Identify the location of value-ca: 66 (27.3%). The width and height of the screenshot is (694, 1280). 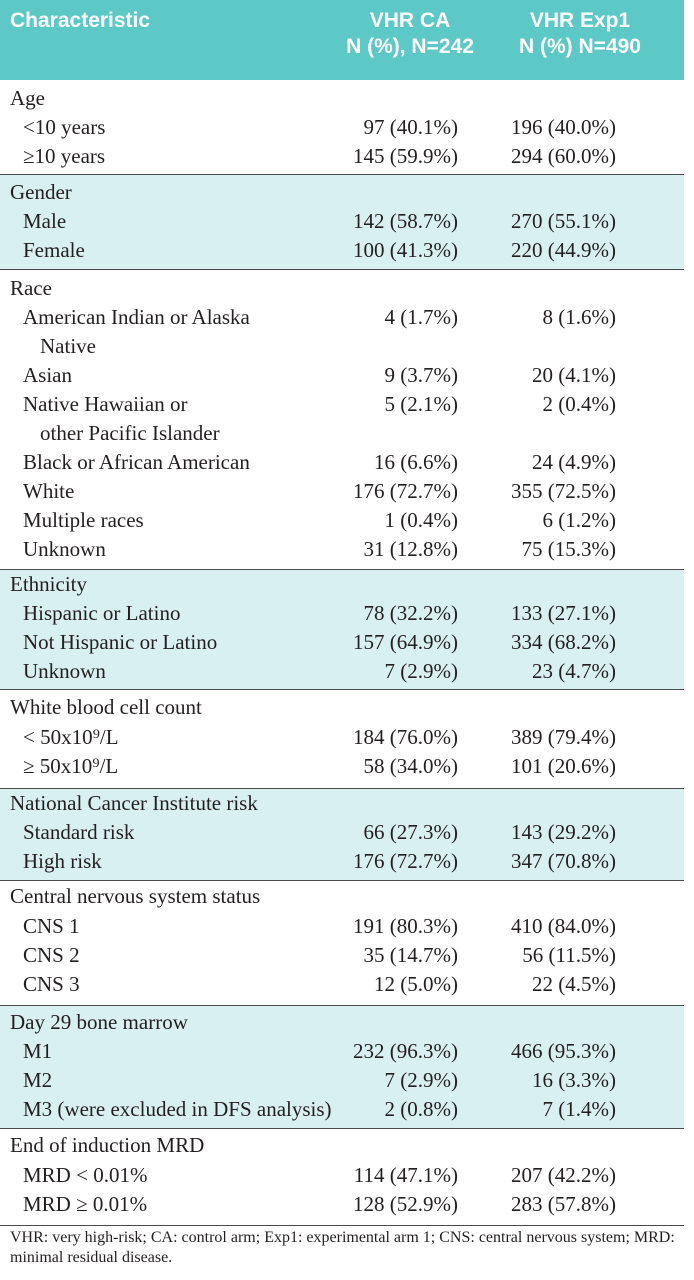
(410, 832).